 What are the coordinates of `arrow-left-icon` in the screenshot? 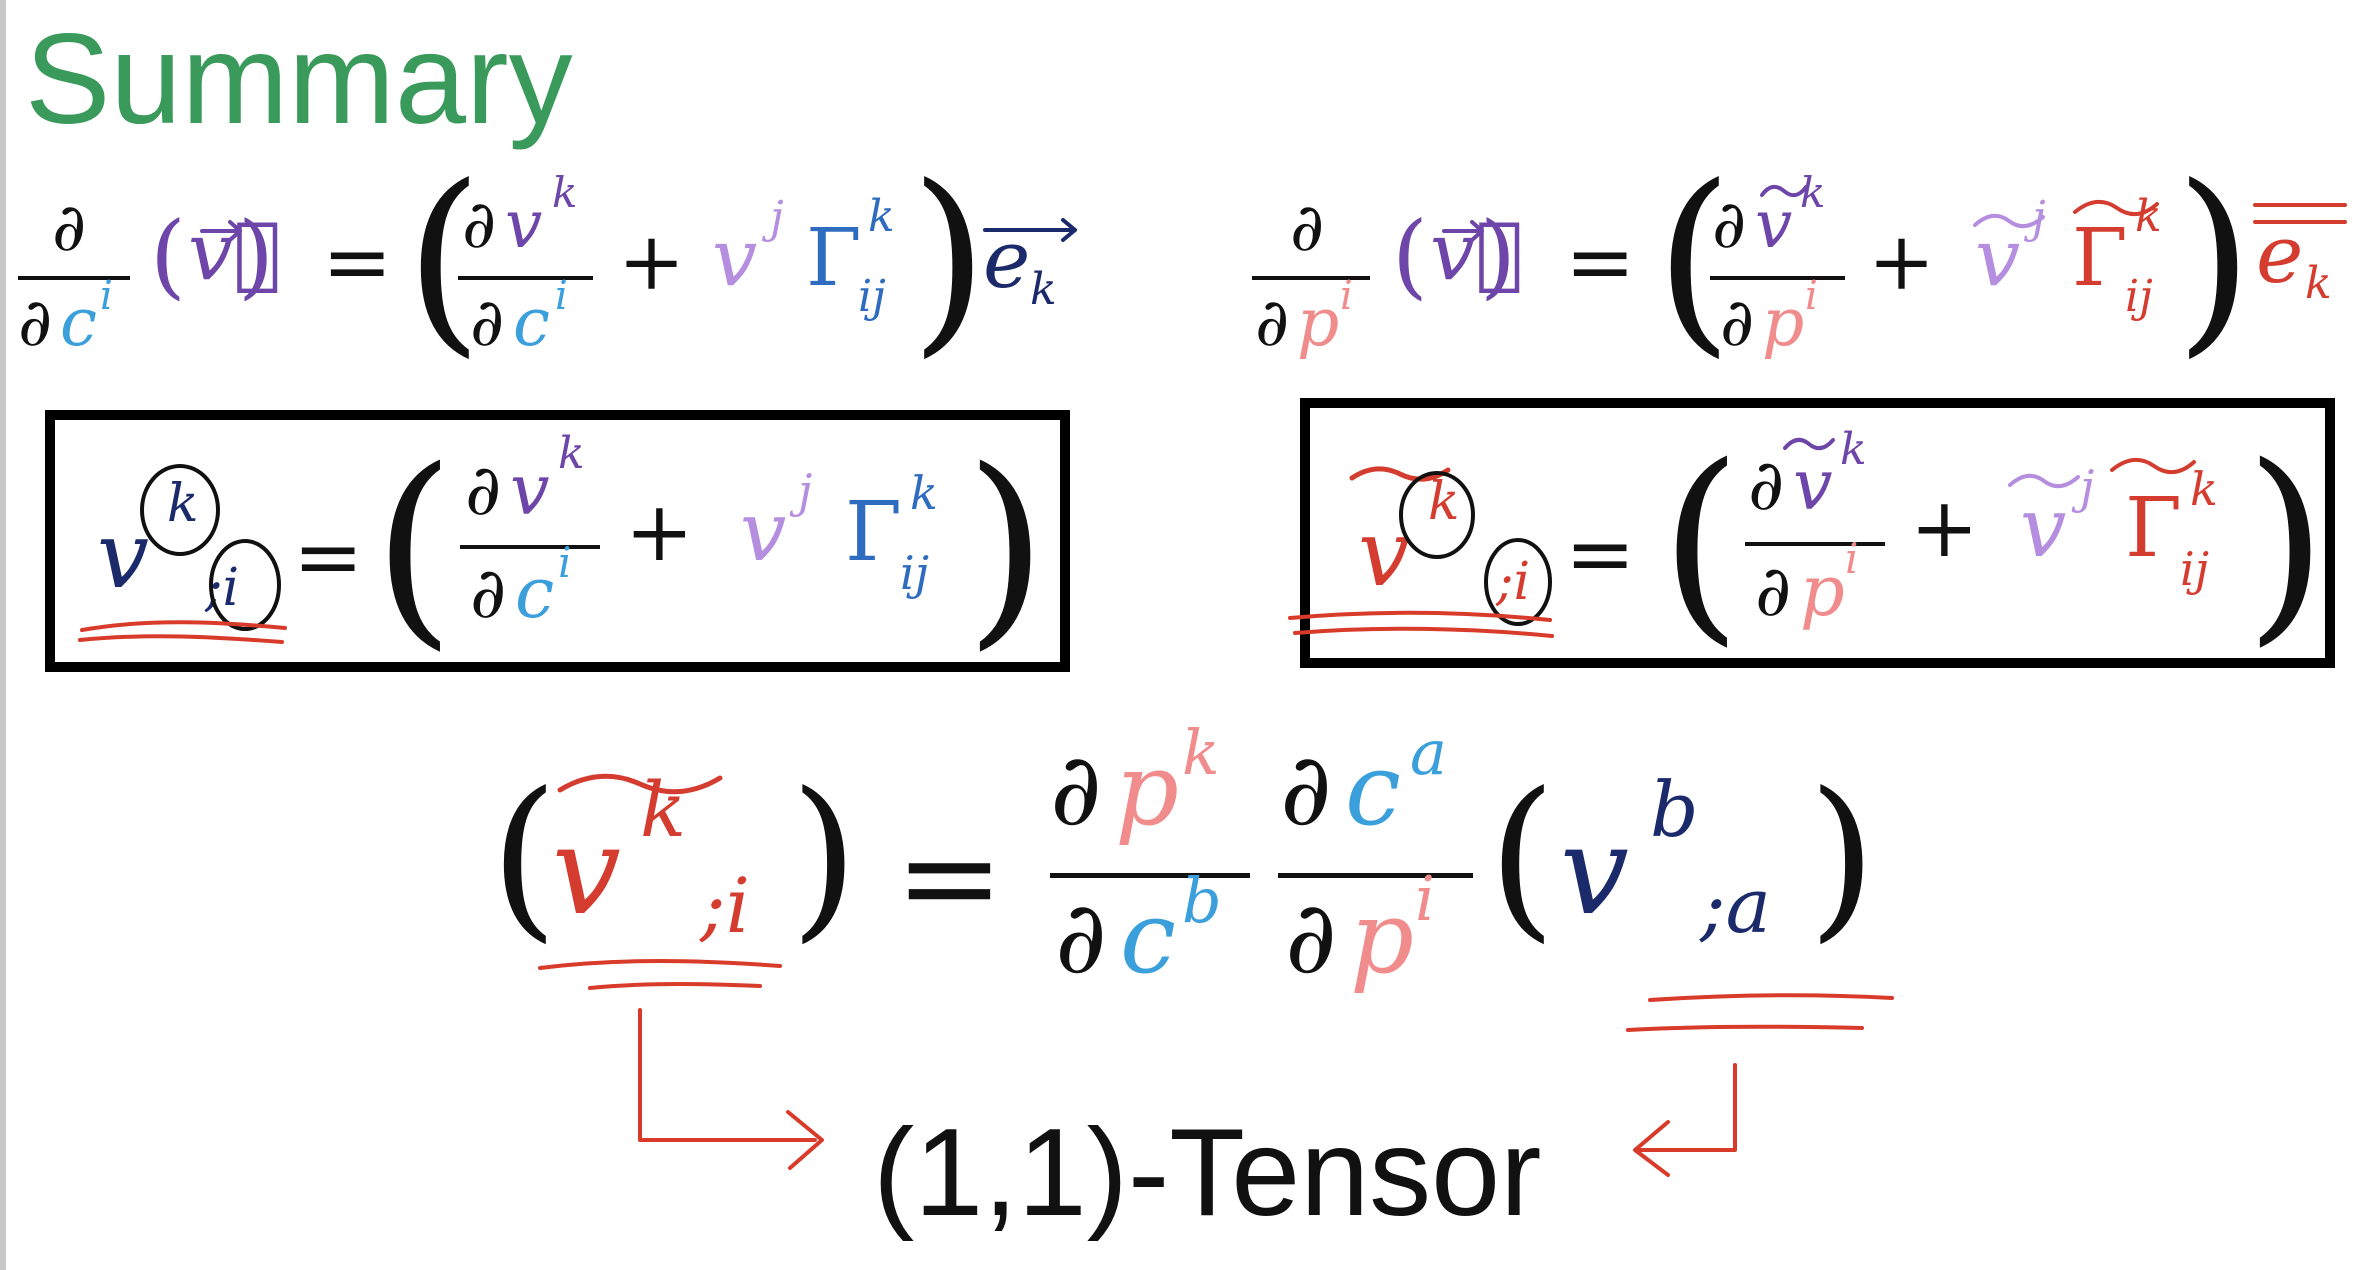 It's located at (1651, 1148).